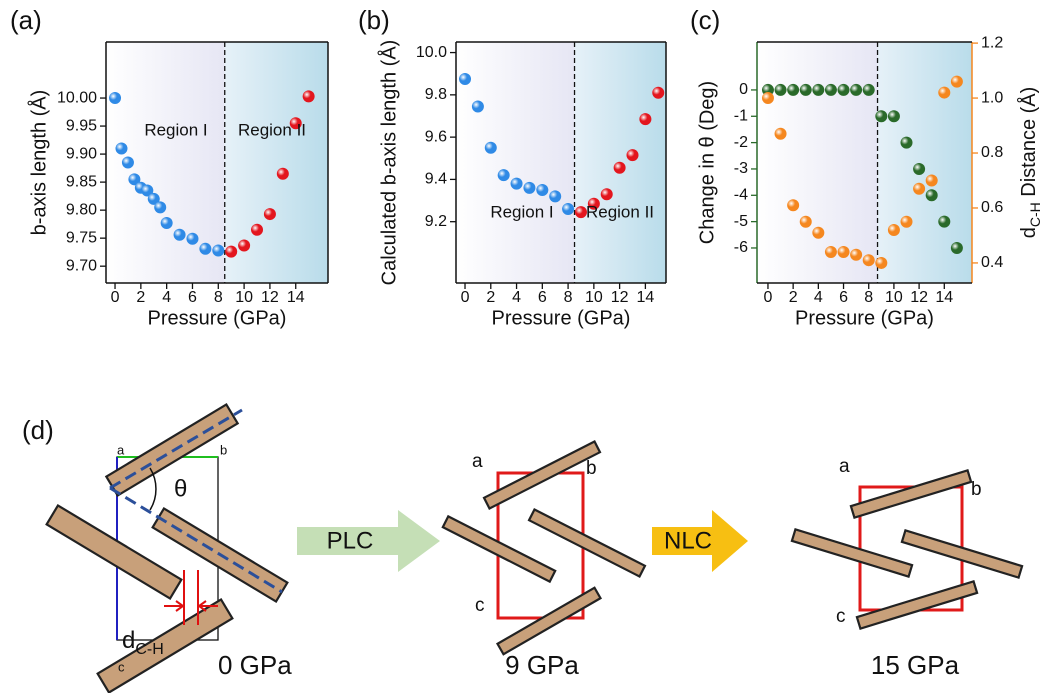 The height and width of the screenshot is (693, 1051). I want to click on molecules, so click(544, 548).